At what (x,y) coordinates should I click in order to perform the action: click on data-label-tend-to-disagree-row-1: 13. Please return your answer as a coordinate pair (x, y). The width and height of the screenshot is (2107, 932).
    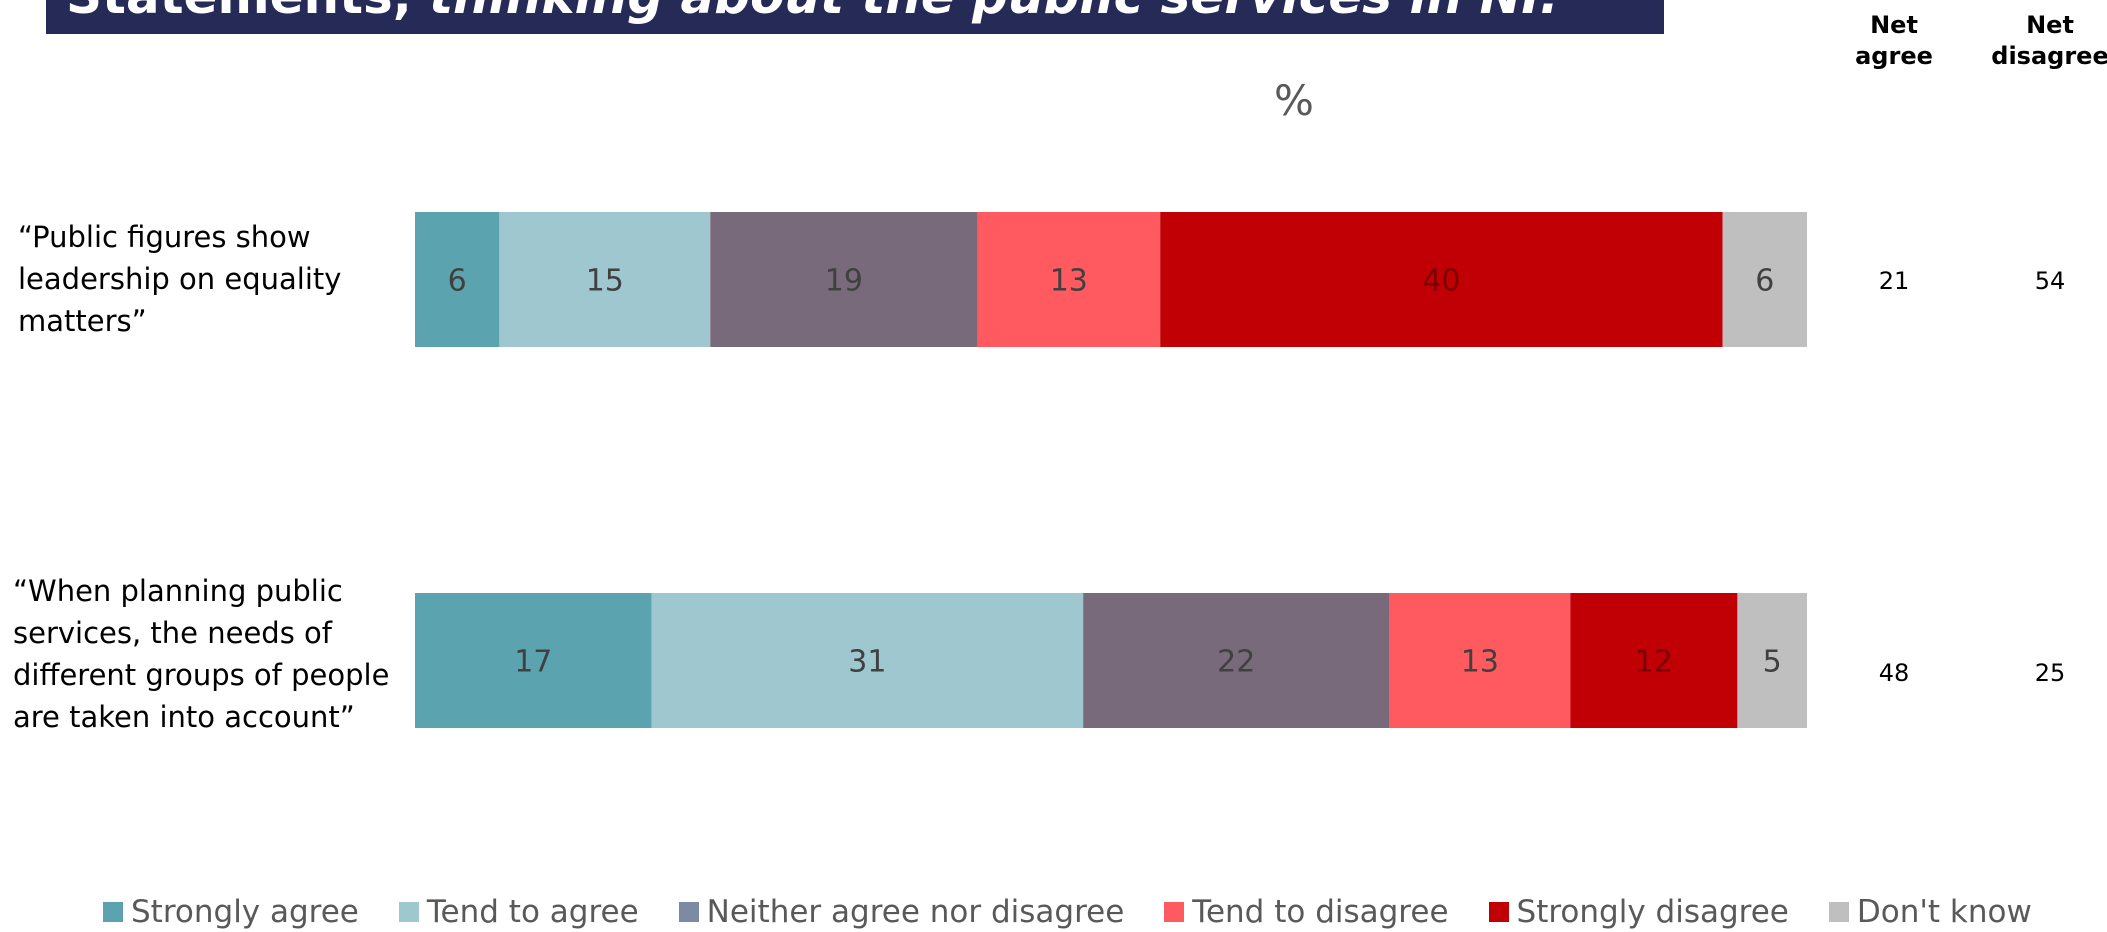
    Looking at the image, I should click on (1069, 281).